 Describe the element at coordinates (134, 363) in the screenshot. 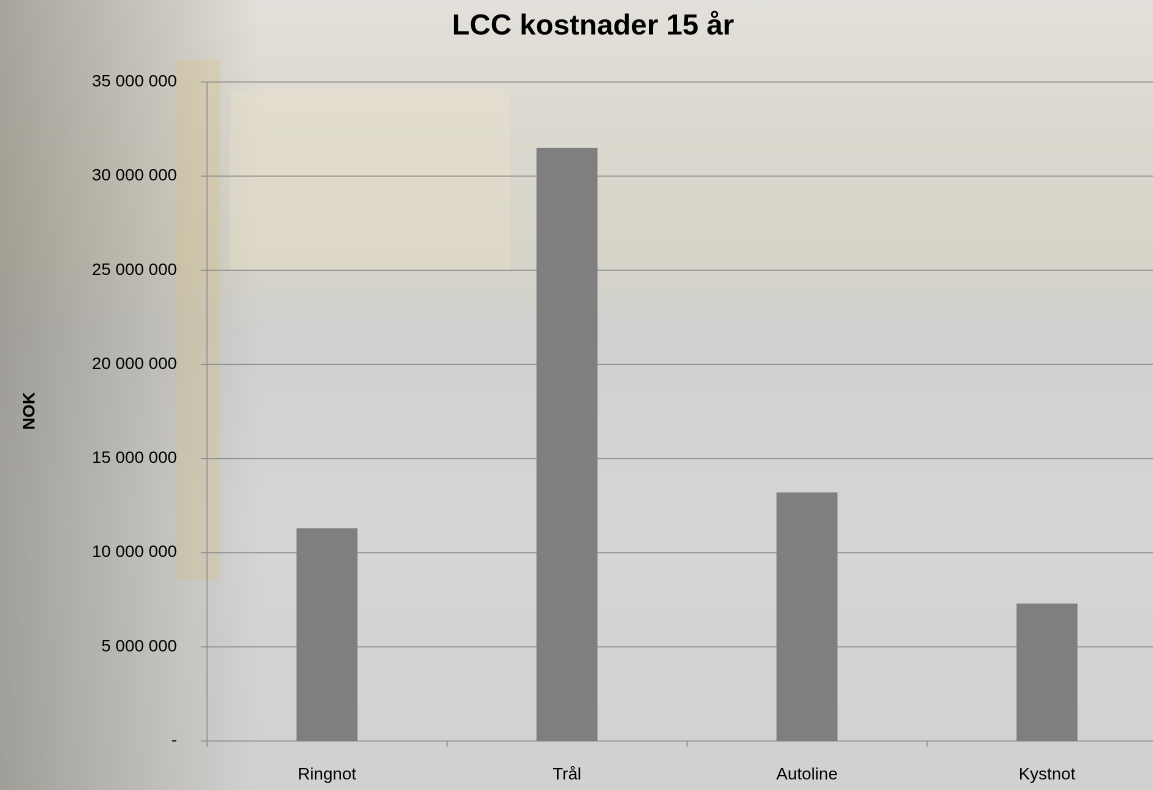

I see `y-tick-label: 20 000 000` at that location.